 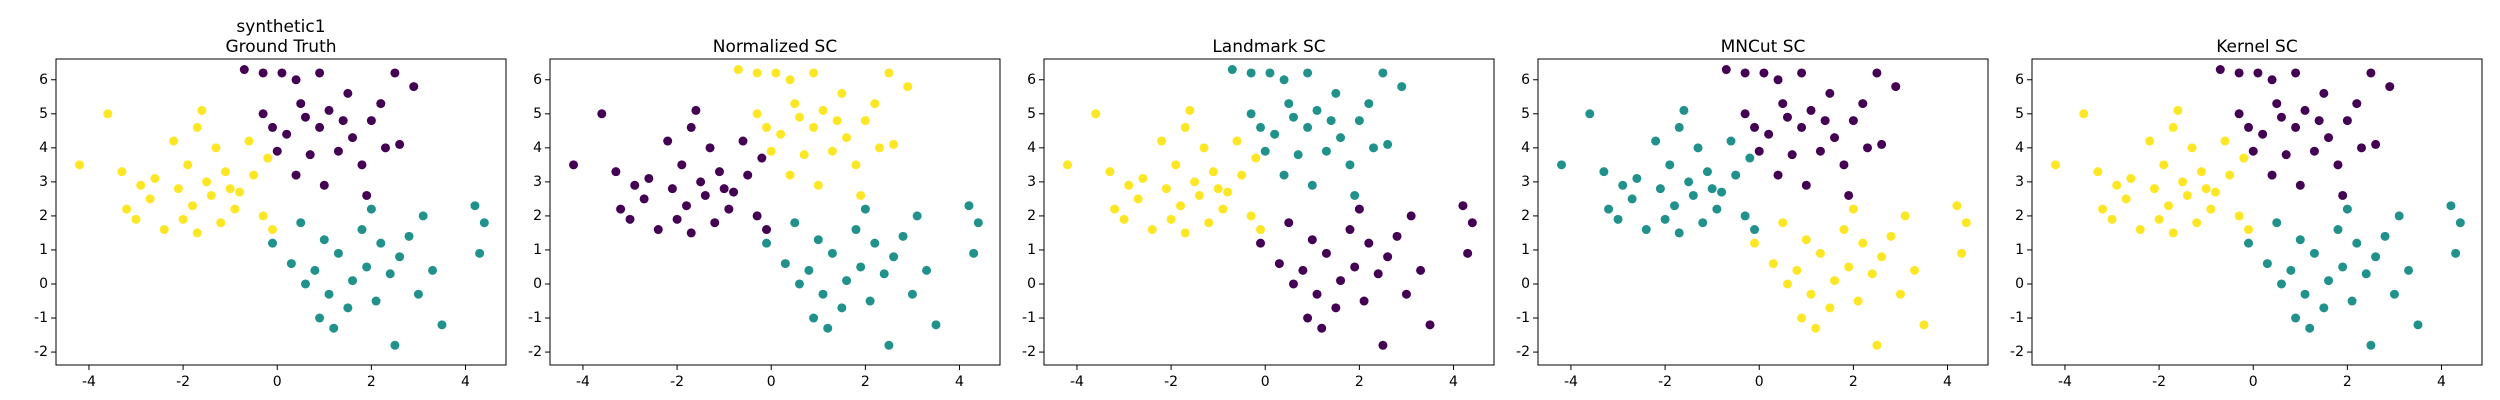 I want to click on x-tick-label: 0, so click(x=1265, y=382).